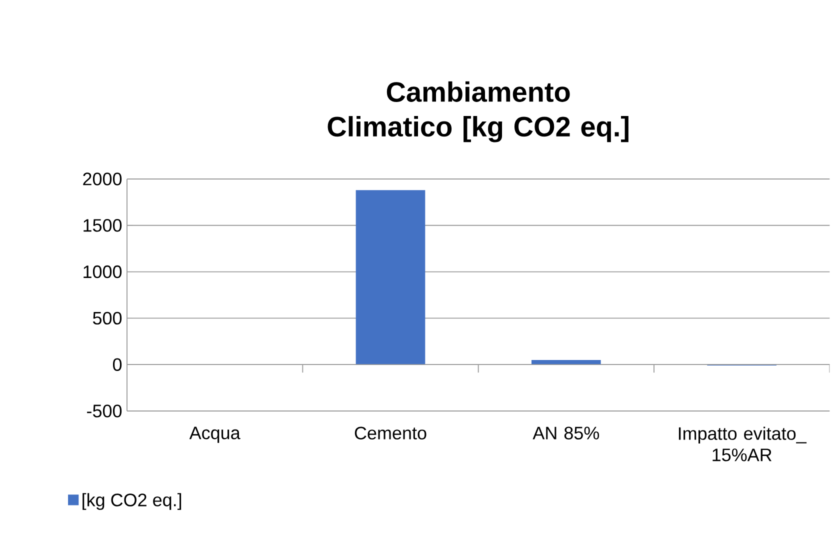 This screenshot has width=833, height=541. What do you see at coordinates (102, 179) in the screenshot?
I see `y-tick-label: 2000` at bounding box center [102, 179].